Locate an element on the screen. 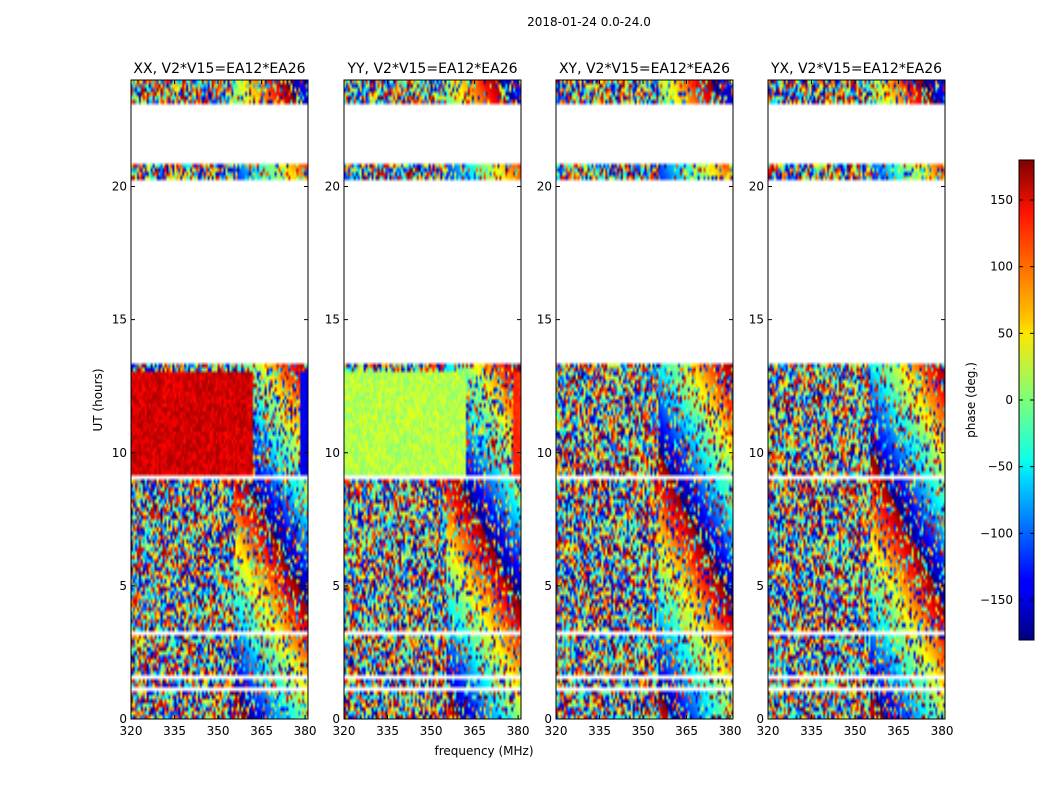 The width and height of the screenshot is (1050, 800). phase-heatmap-xx is located at coordinates (219, 399).